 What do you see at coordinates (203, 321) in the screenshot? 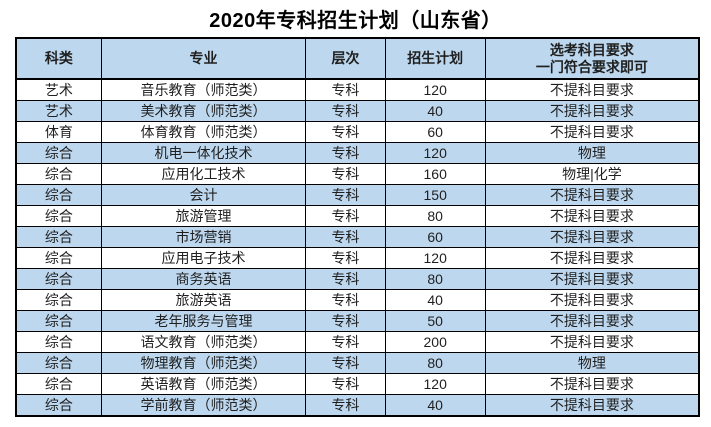
I see `major-cell: 老年服务与管理` at bounding box center [203, 321].